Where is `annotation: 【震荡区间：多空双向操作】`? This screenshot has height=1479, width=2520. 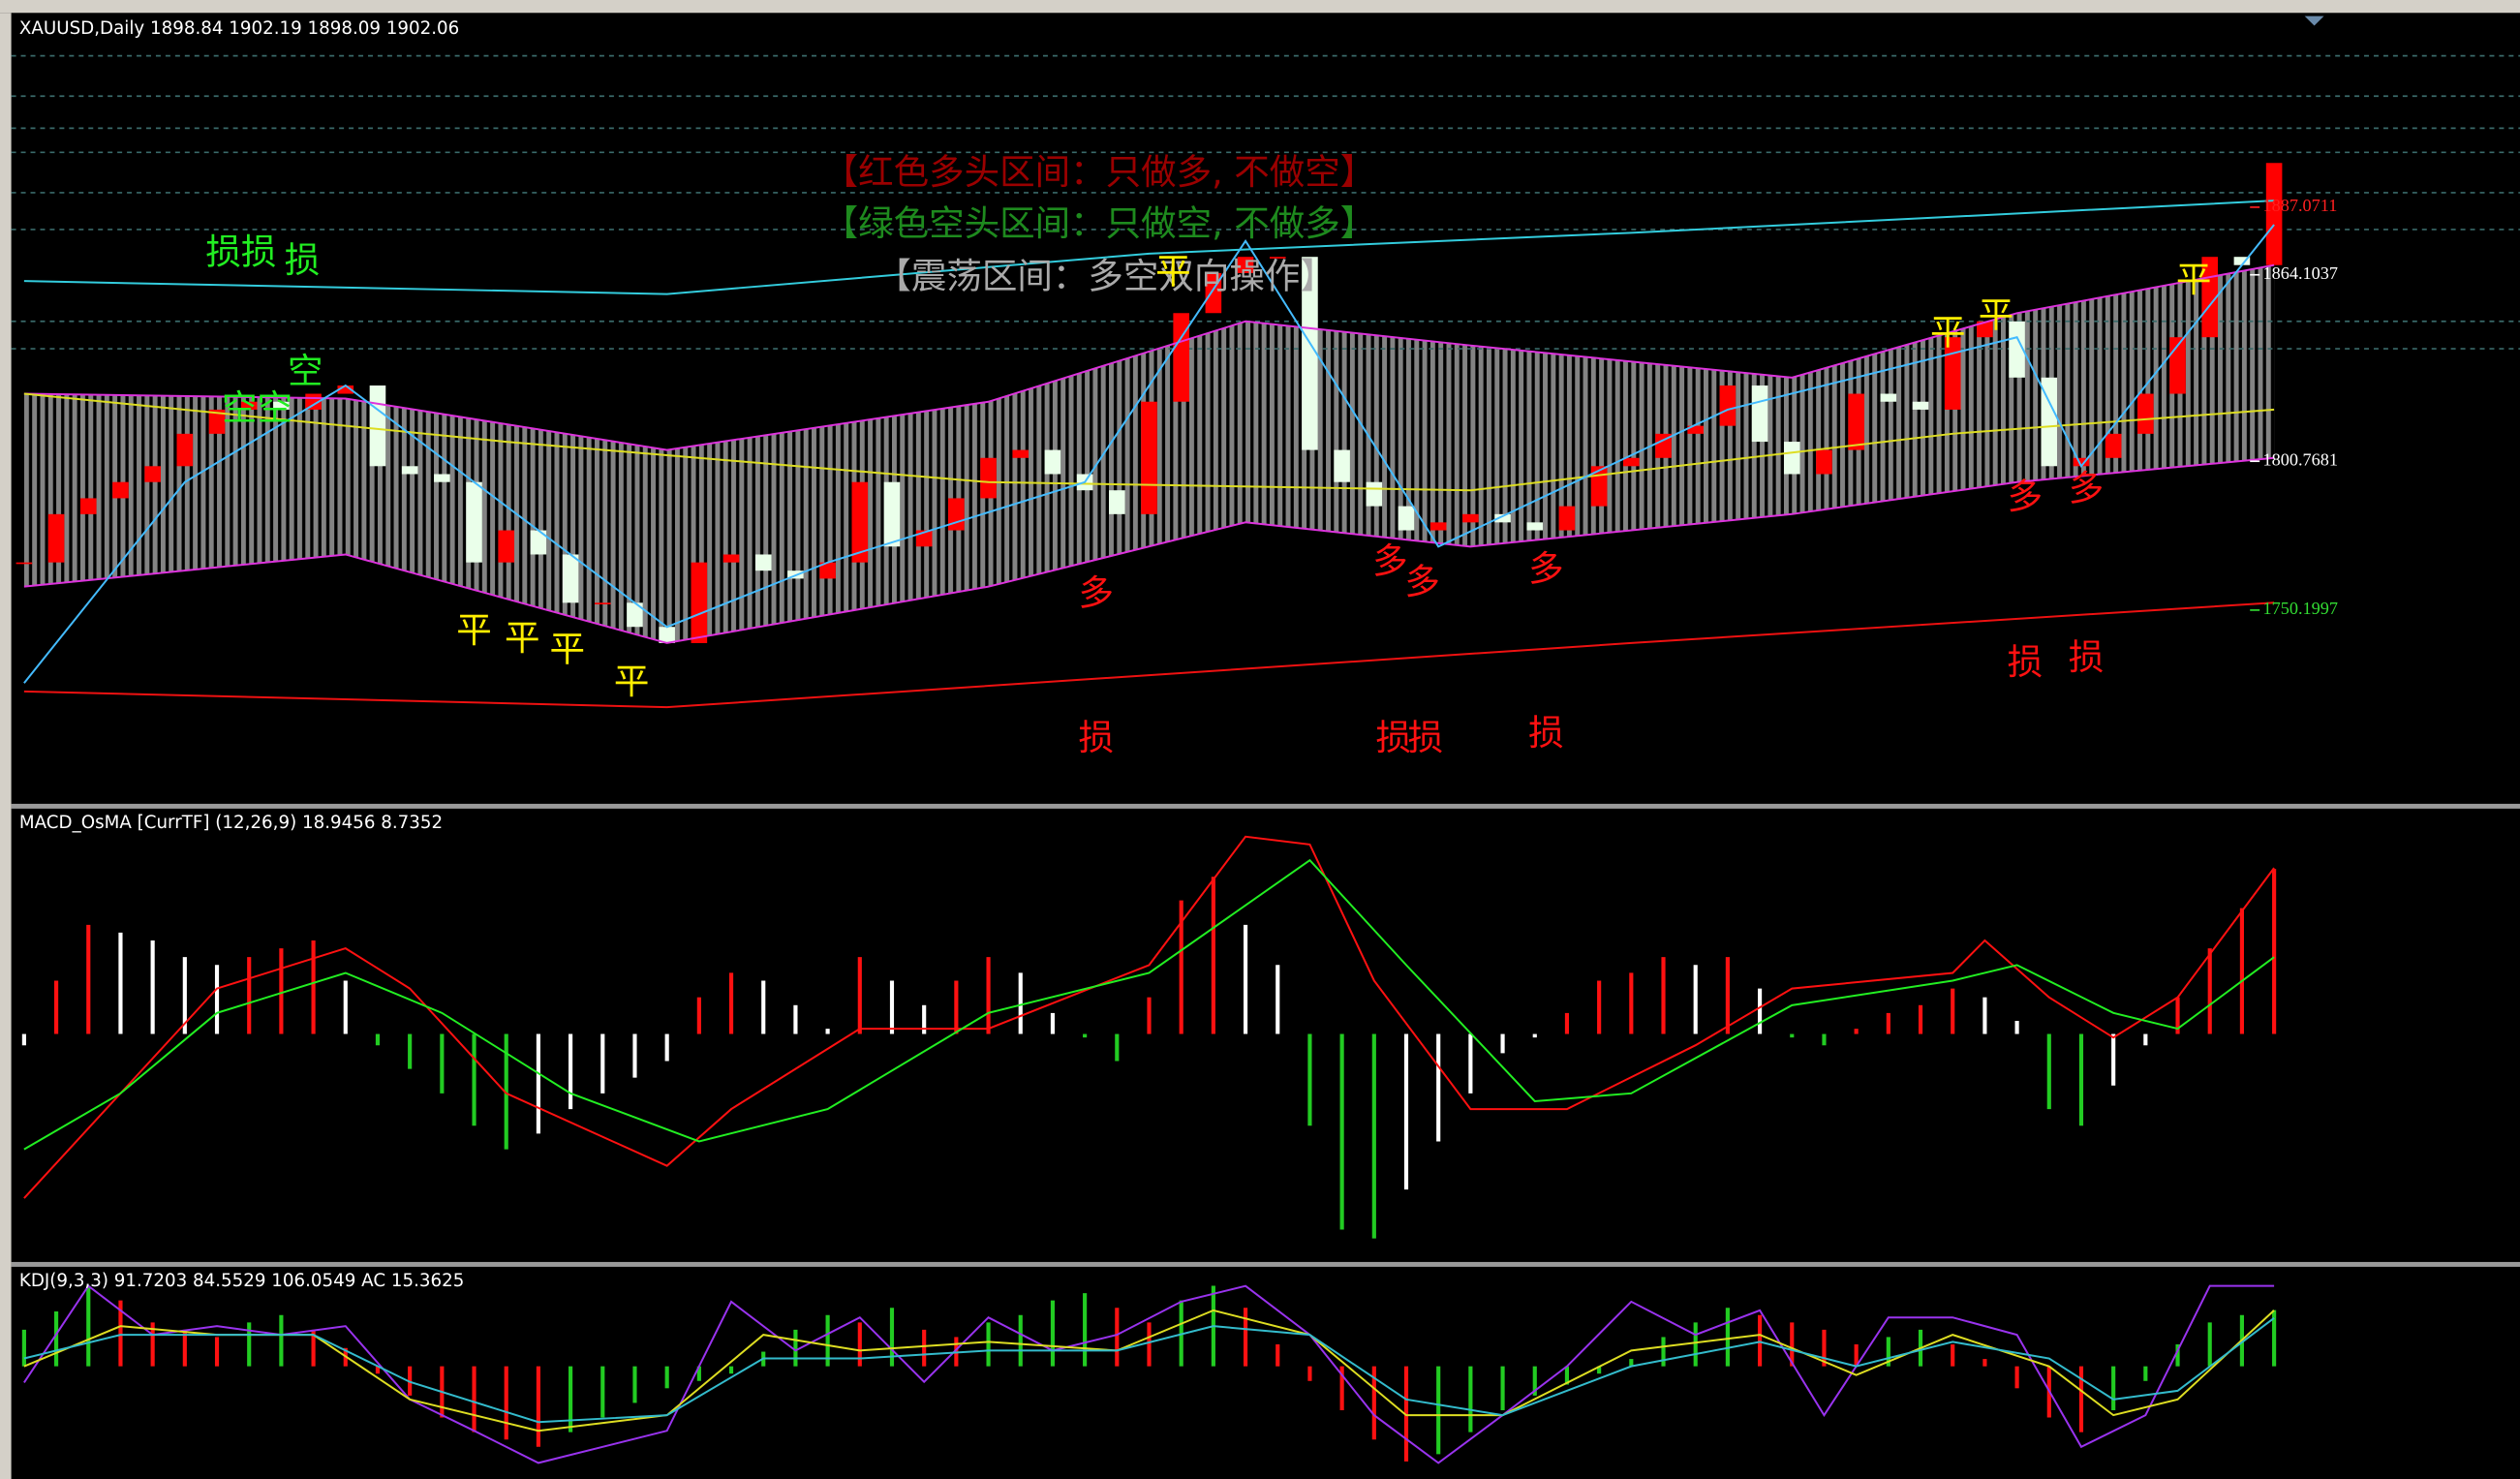
annotation: 【震荡区间：多空双向操作】 is located at coordinates (1106, 276).